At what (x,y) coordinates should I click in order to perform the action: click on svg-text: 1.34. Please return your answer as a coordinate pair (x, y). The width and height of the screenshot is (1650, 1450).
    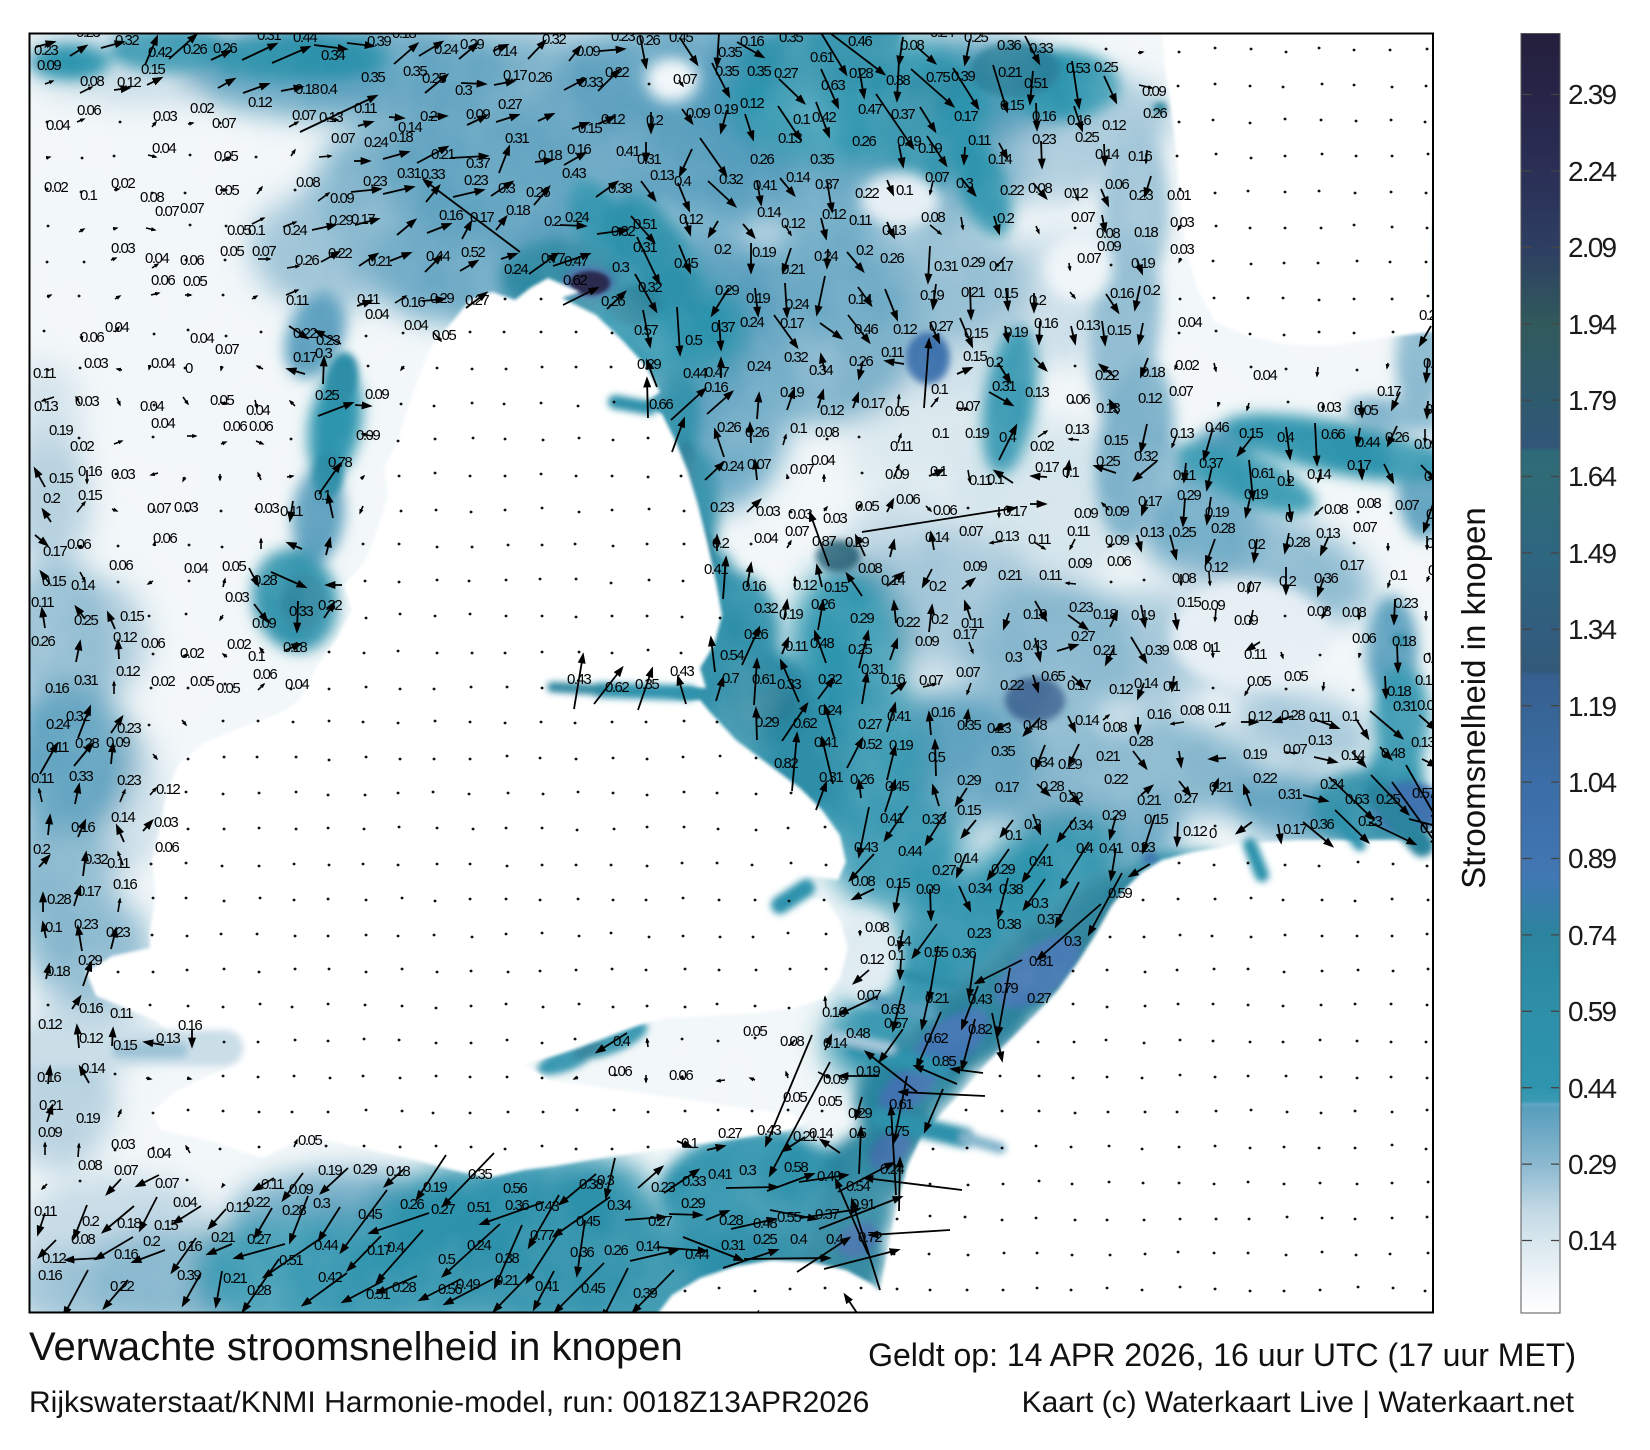
    Looking at the image, I should click on (1592, 629).